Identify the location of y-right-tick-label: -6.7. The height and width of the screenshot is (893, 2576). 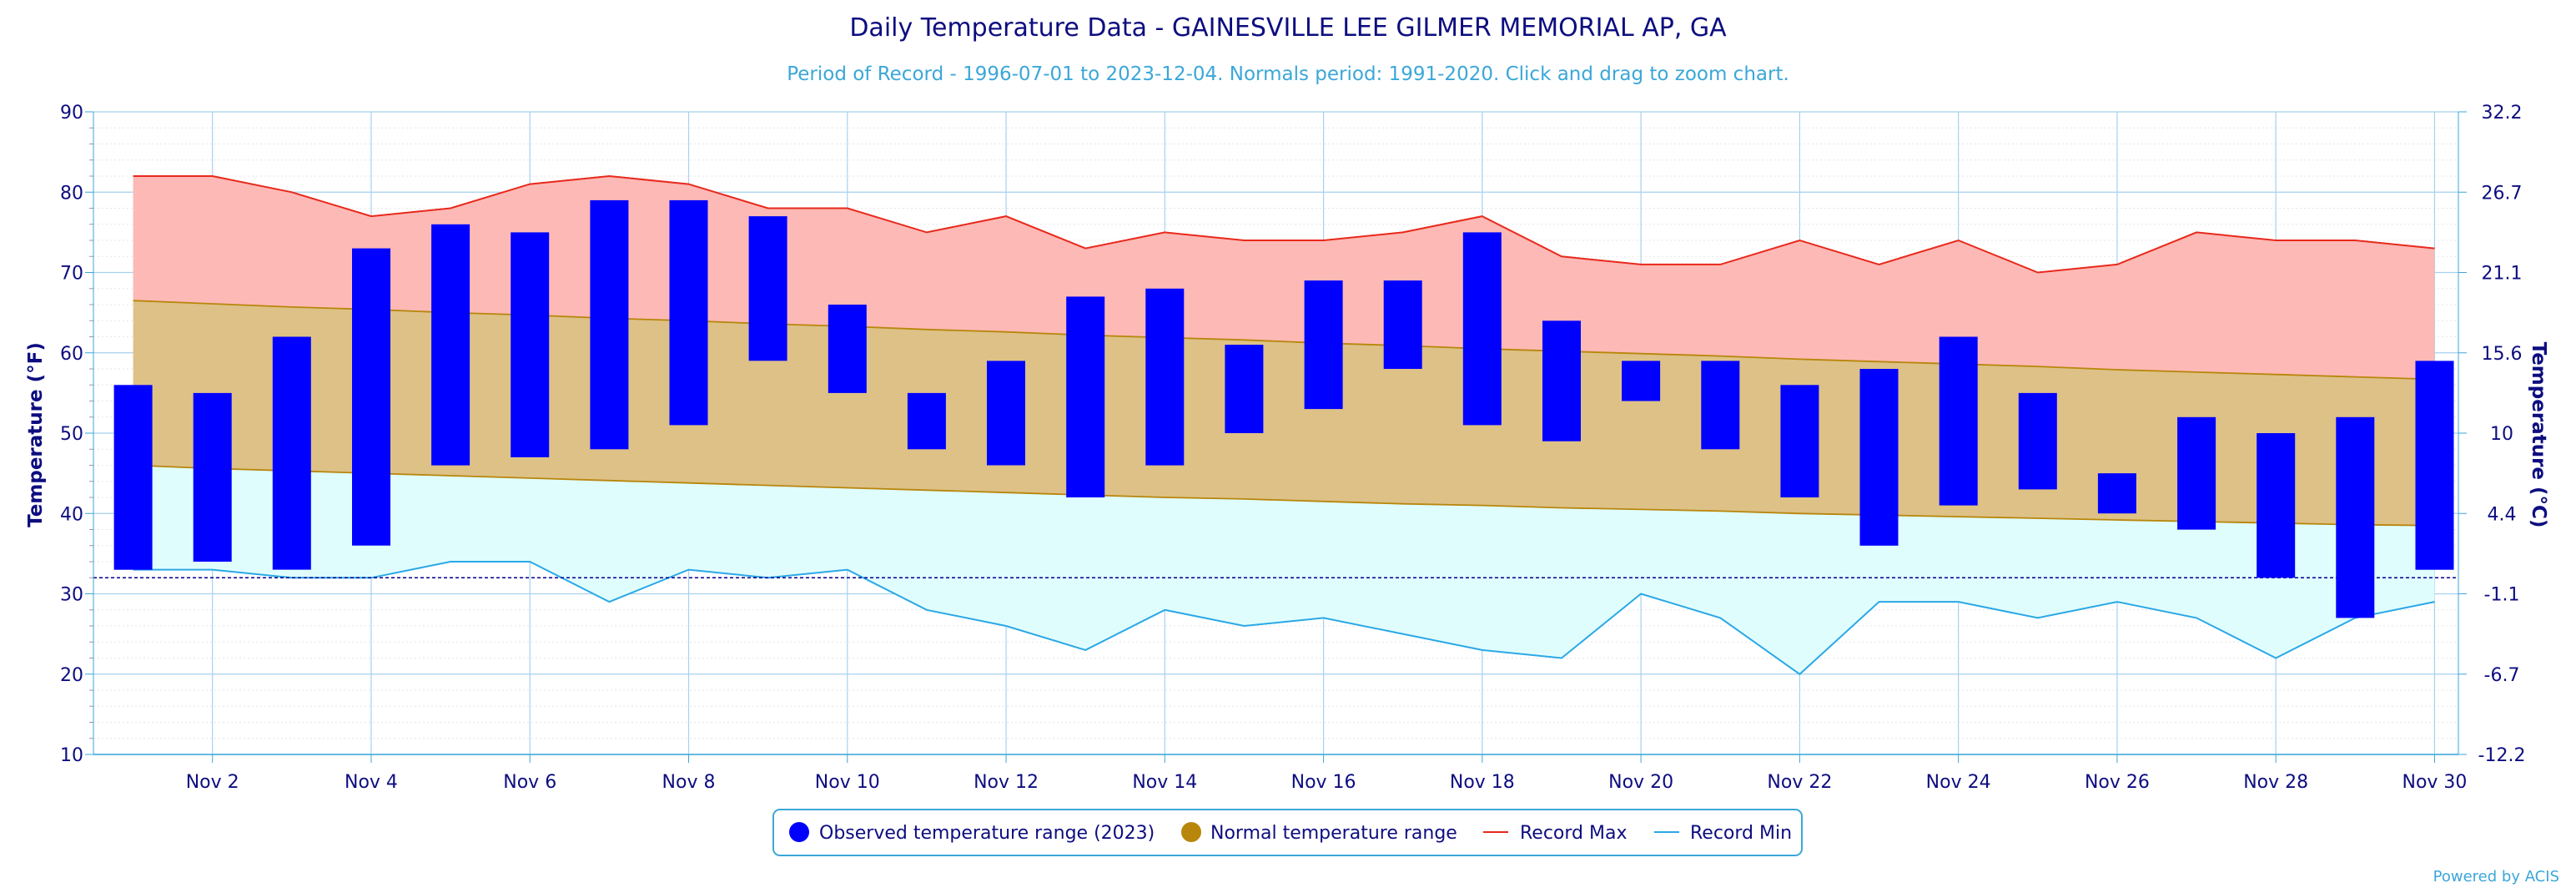
(2502, 675).